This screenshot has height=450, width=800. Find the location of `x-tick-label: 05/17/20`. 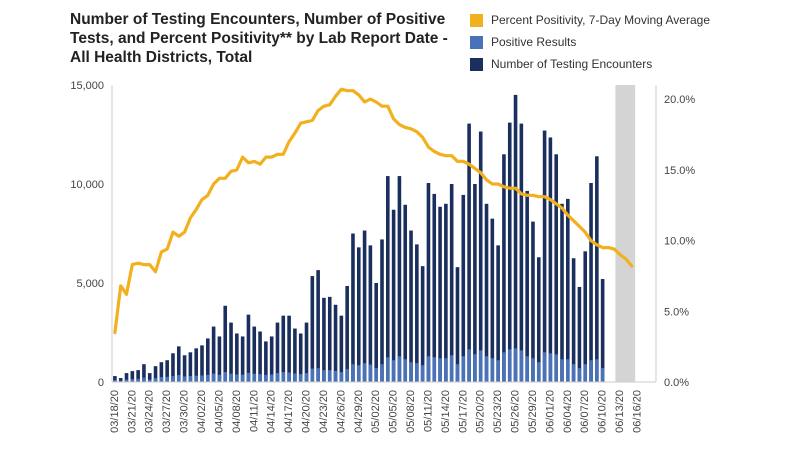

x-tick-label: 05/17/20 is located at coordinates (463, 411).